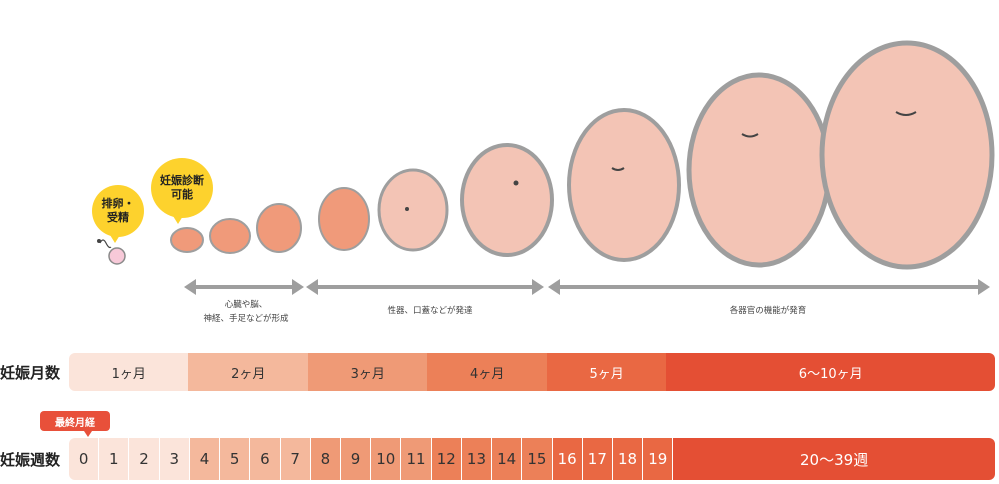 The height and width of the screenshot is (484, 999). What do you see at coordinates (84, 459) in the screenshot?
I see `week-cell: 0` at bounding box center [84, 459].